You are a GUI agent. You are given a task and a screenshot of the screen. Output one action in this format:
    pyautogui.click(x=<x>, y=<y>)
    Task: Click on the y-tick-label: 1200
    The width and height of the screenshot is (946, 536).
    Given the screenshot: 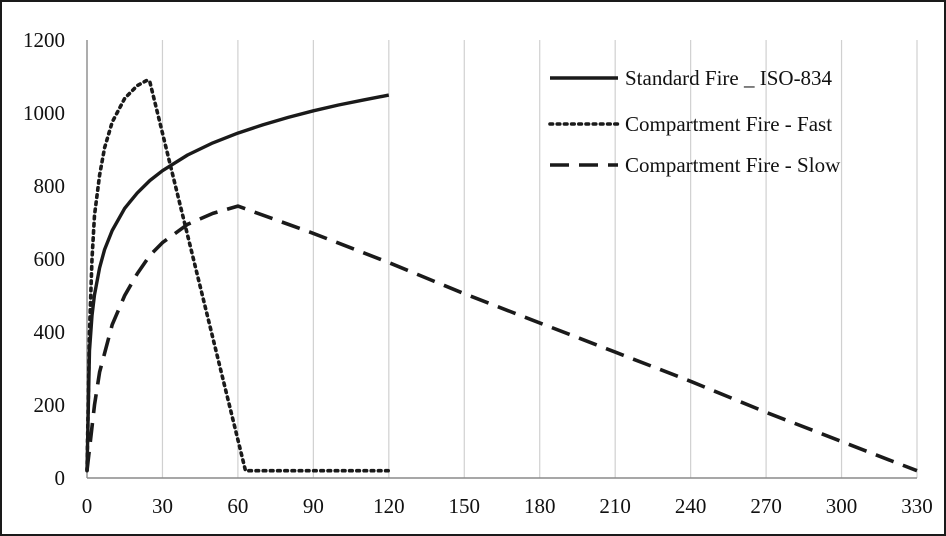 What is the action you would take?
    pyautogui.click(x=44, y=40)
    